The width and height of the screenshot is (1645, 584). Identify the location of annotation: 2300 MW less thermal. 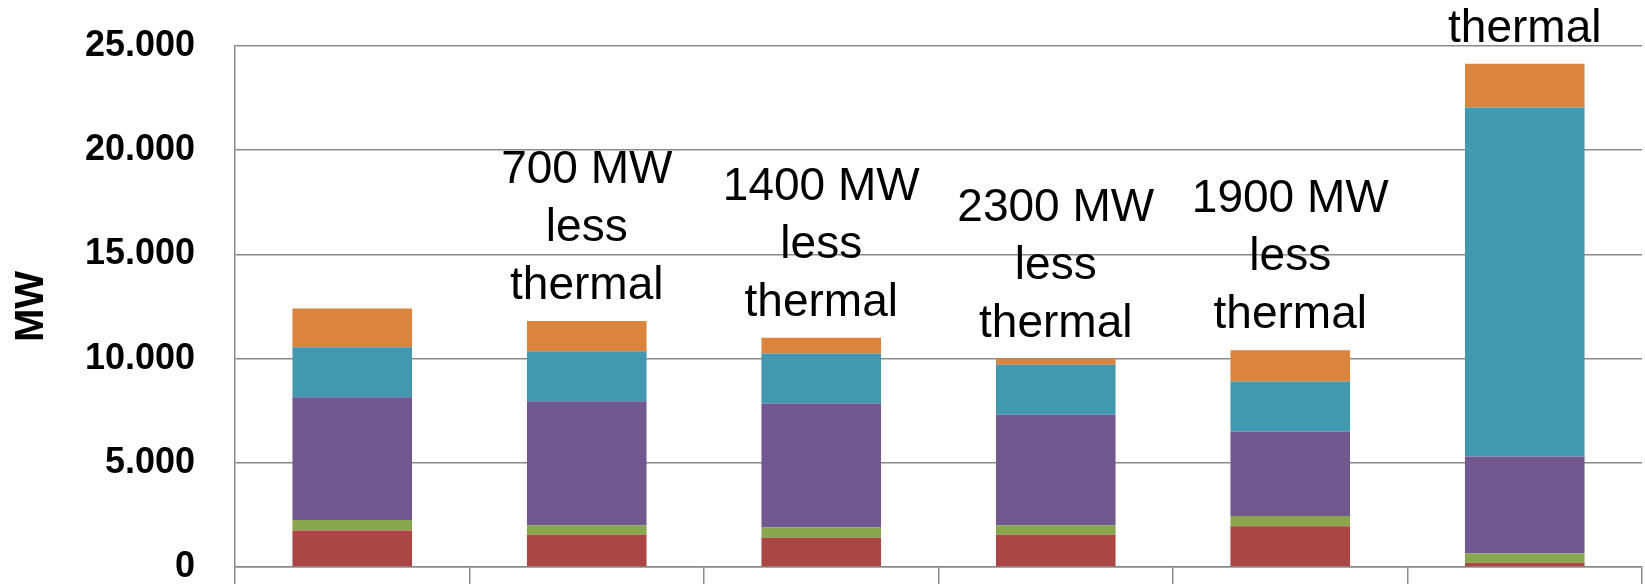
(1056, 262).